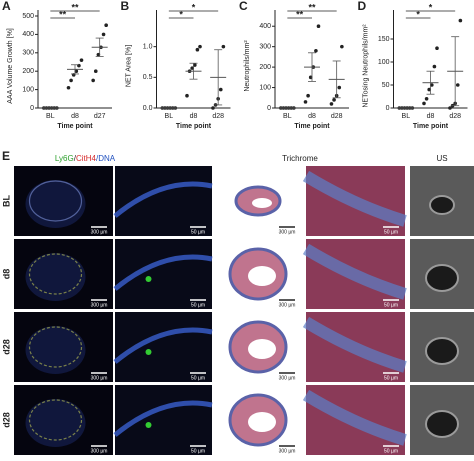  I want to click on panel-letter: E, so click(6, 156).